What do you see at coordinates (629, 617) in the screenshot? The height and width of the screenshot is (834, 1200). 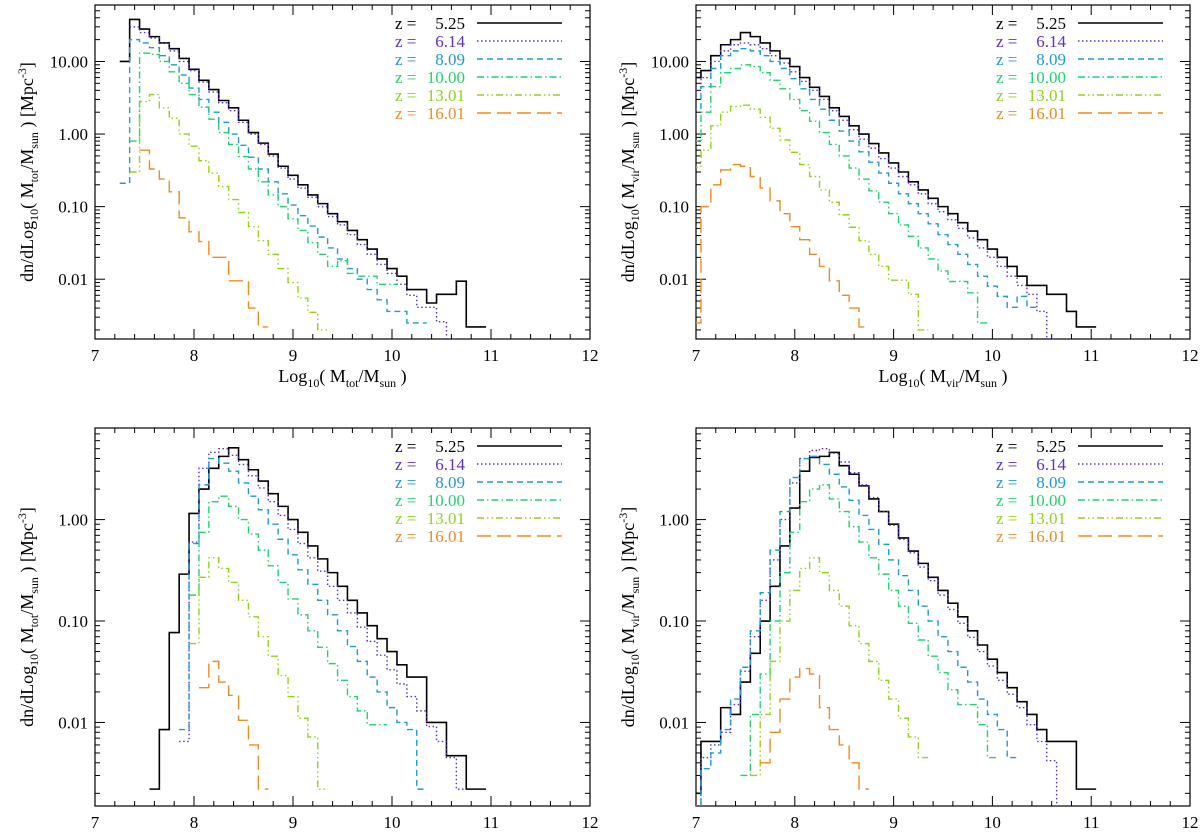 I see `y-axis-label: dn/dLog10( Mvir/Msun ) [Mpc-3]` at bounding box center [629, 617].